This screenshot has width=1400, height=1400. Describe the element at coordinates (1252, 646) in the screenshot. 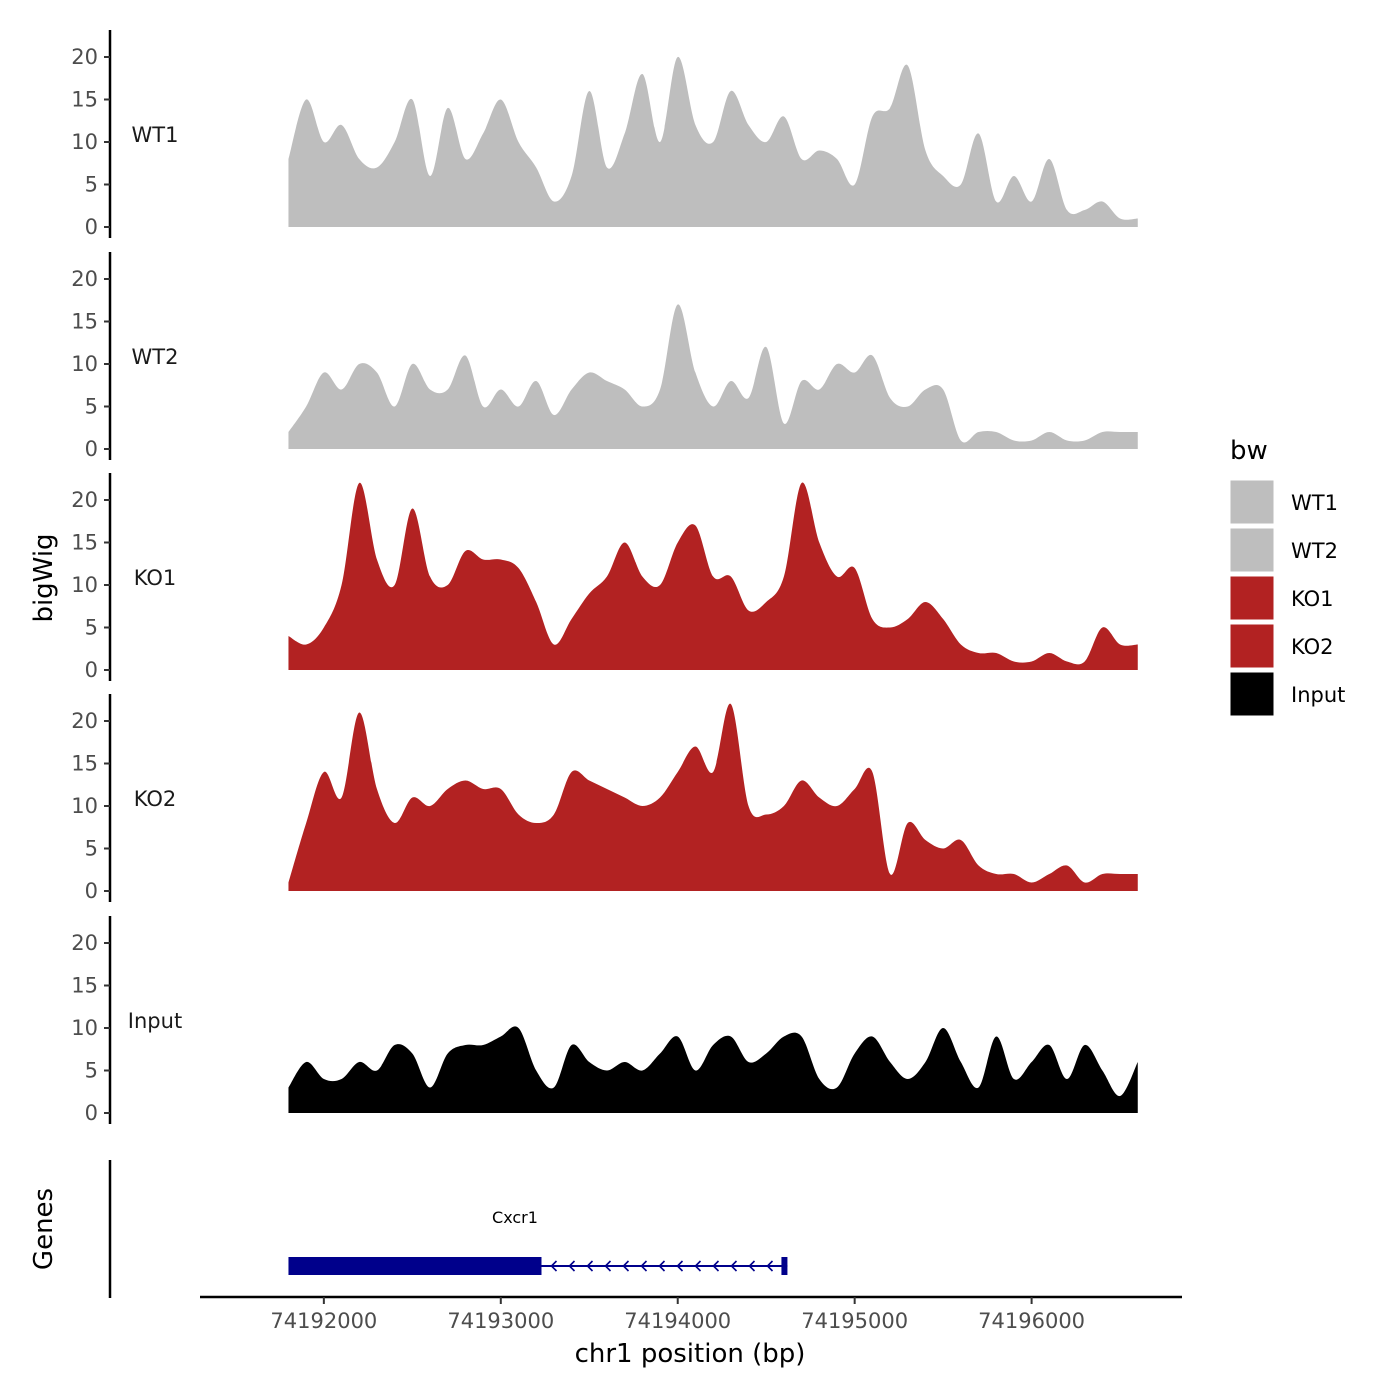

I see `legend-key-ko2` at that location.